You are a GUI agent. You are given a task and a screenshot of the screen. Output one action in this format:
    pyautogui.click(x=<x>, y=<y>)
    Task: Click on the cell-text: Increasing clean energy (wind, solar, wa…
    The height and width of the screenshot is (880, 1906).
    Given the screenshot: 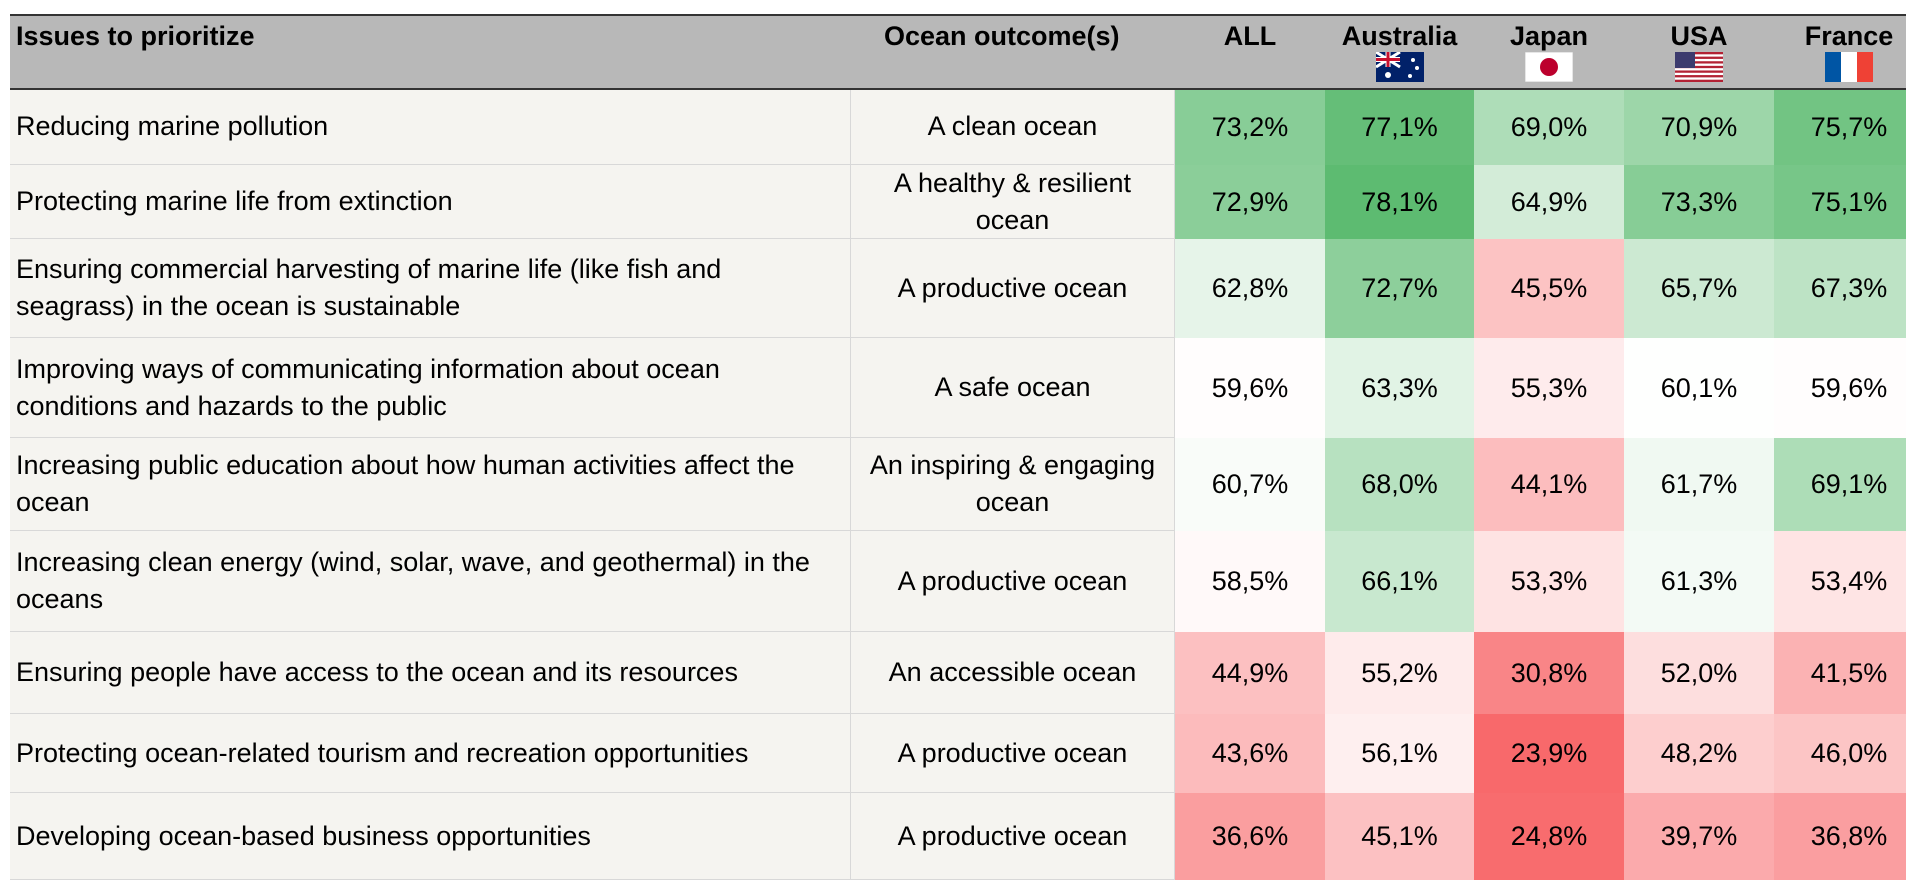 What is the action you would take?
    pyautogui.click(x=413, y=580)
    